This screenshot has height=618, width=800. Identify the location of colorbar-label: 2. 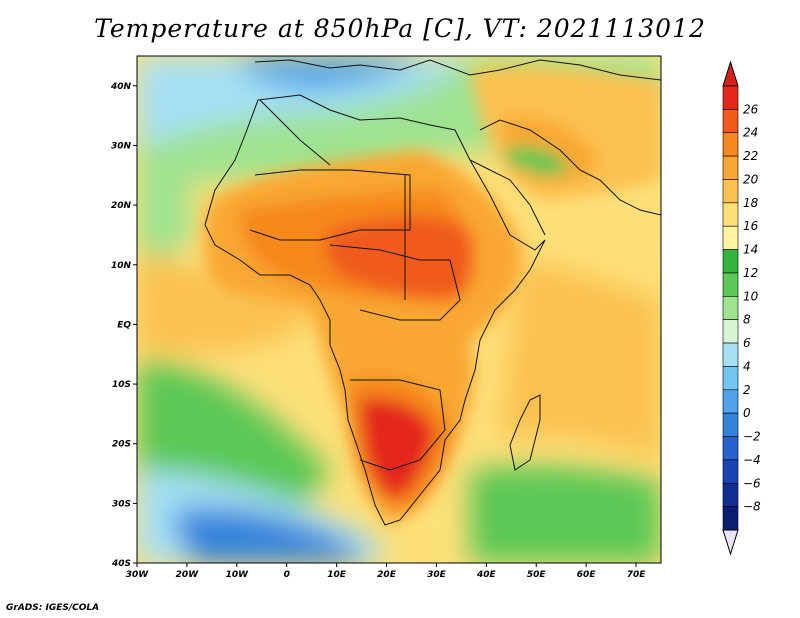
(747, 390).